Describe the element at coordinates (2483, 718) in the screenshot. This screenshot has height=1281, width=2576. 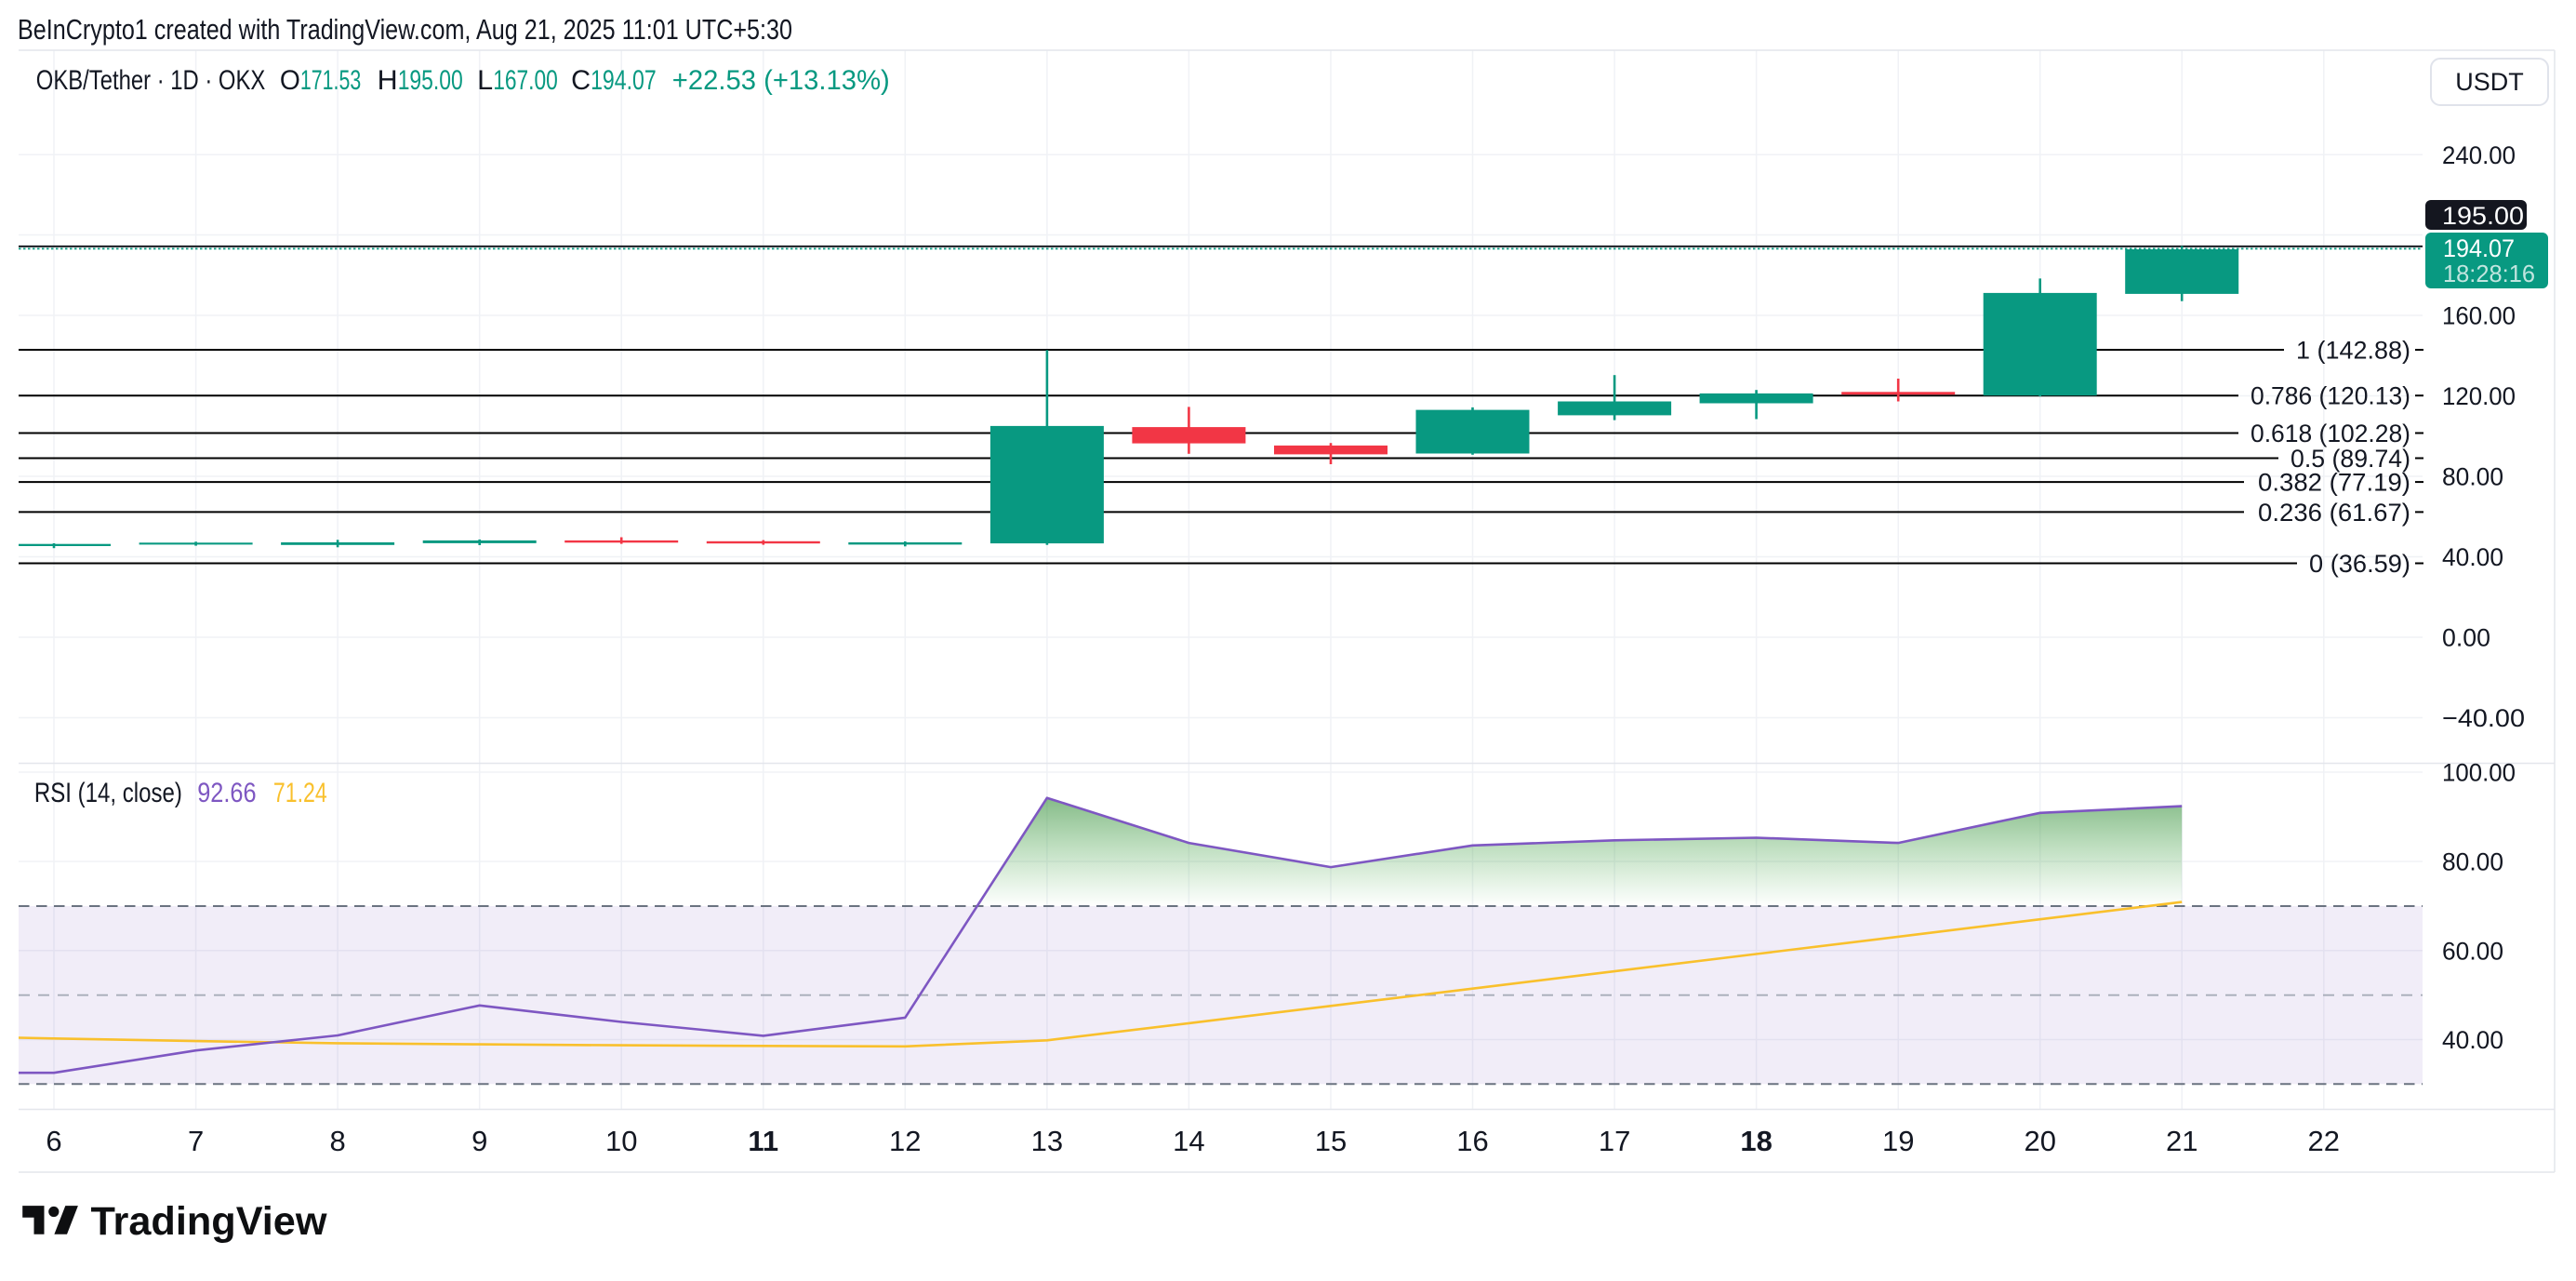
I see `svg-text: −40.00` at that location.